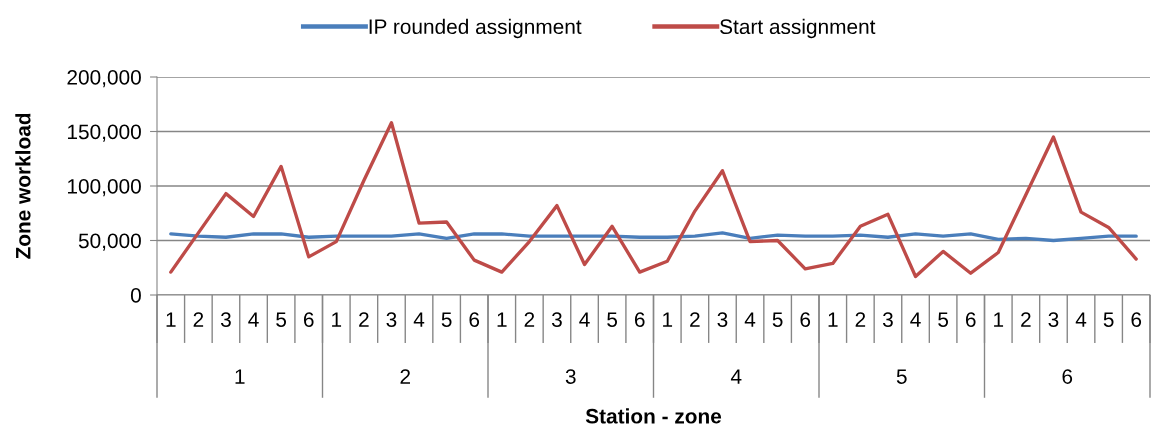 The height and width of the screenshot is (432, 1151). I want to click on x-axis-title: Station - zone, so click(653, 416).